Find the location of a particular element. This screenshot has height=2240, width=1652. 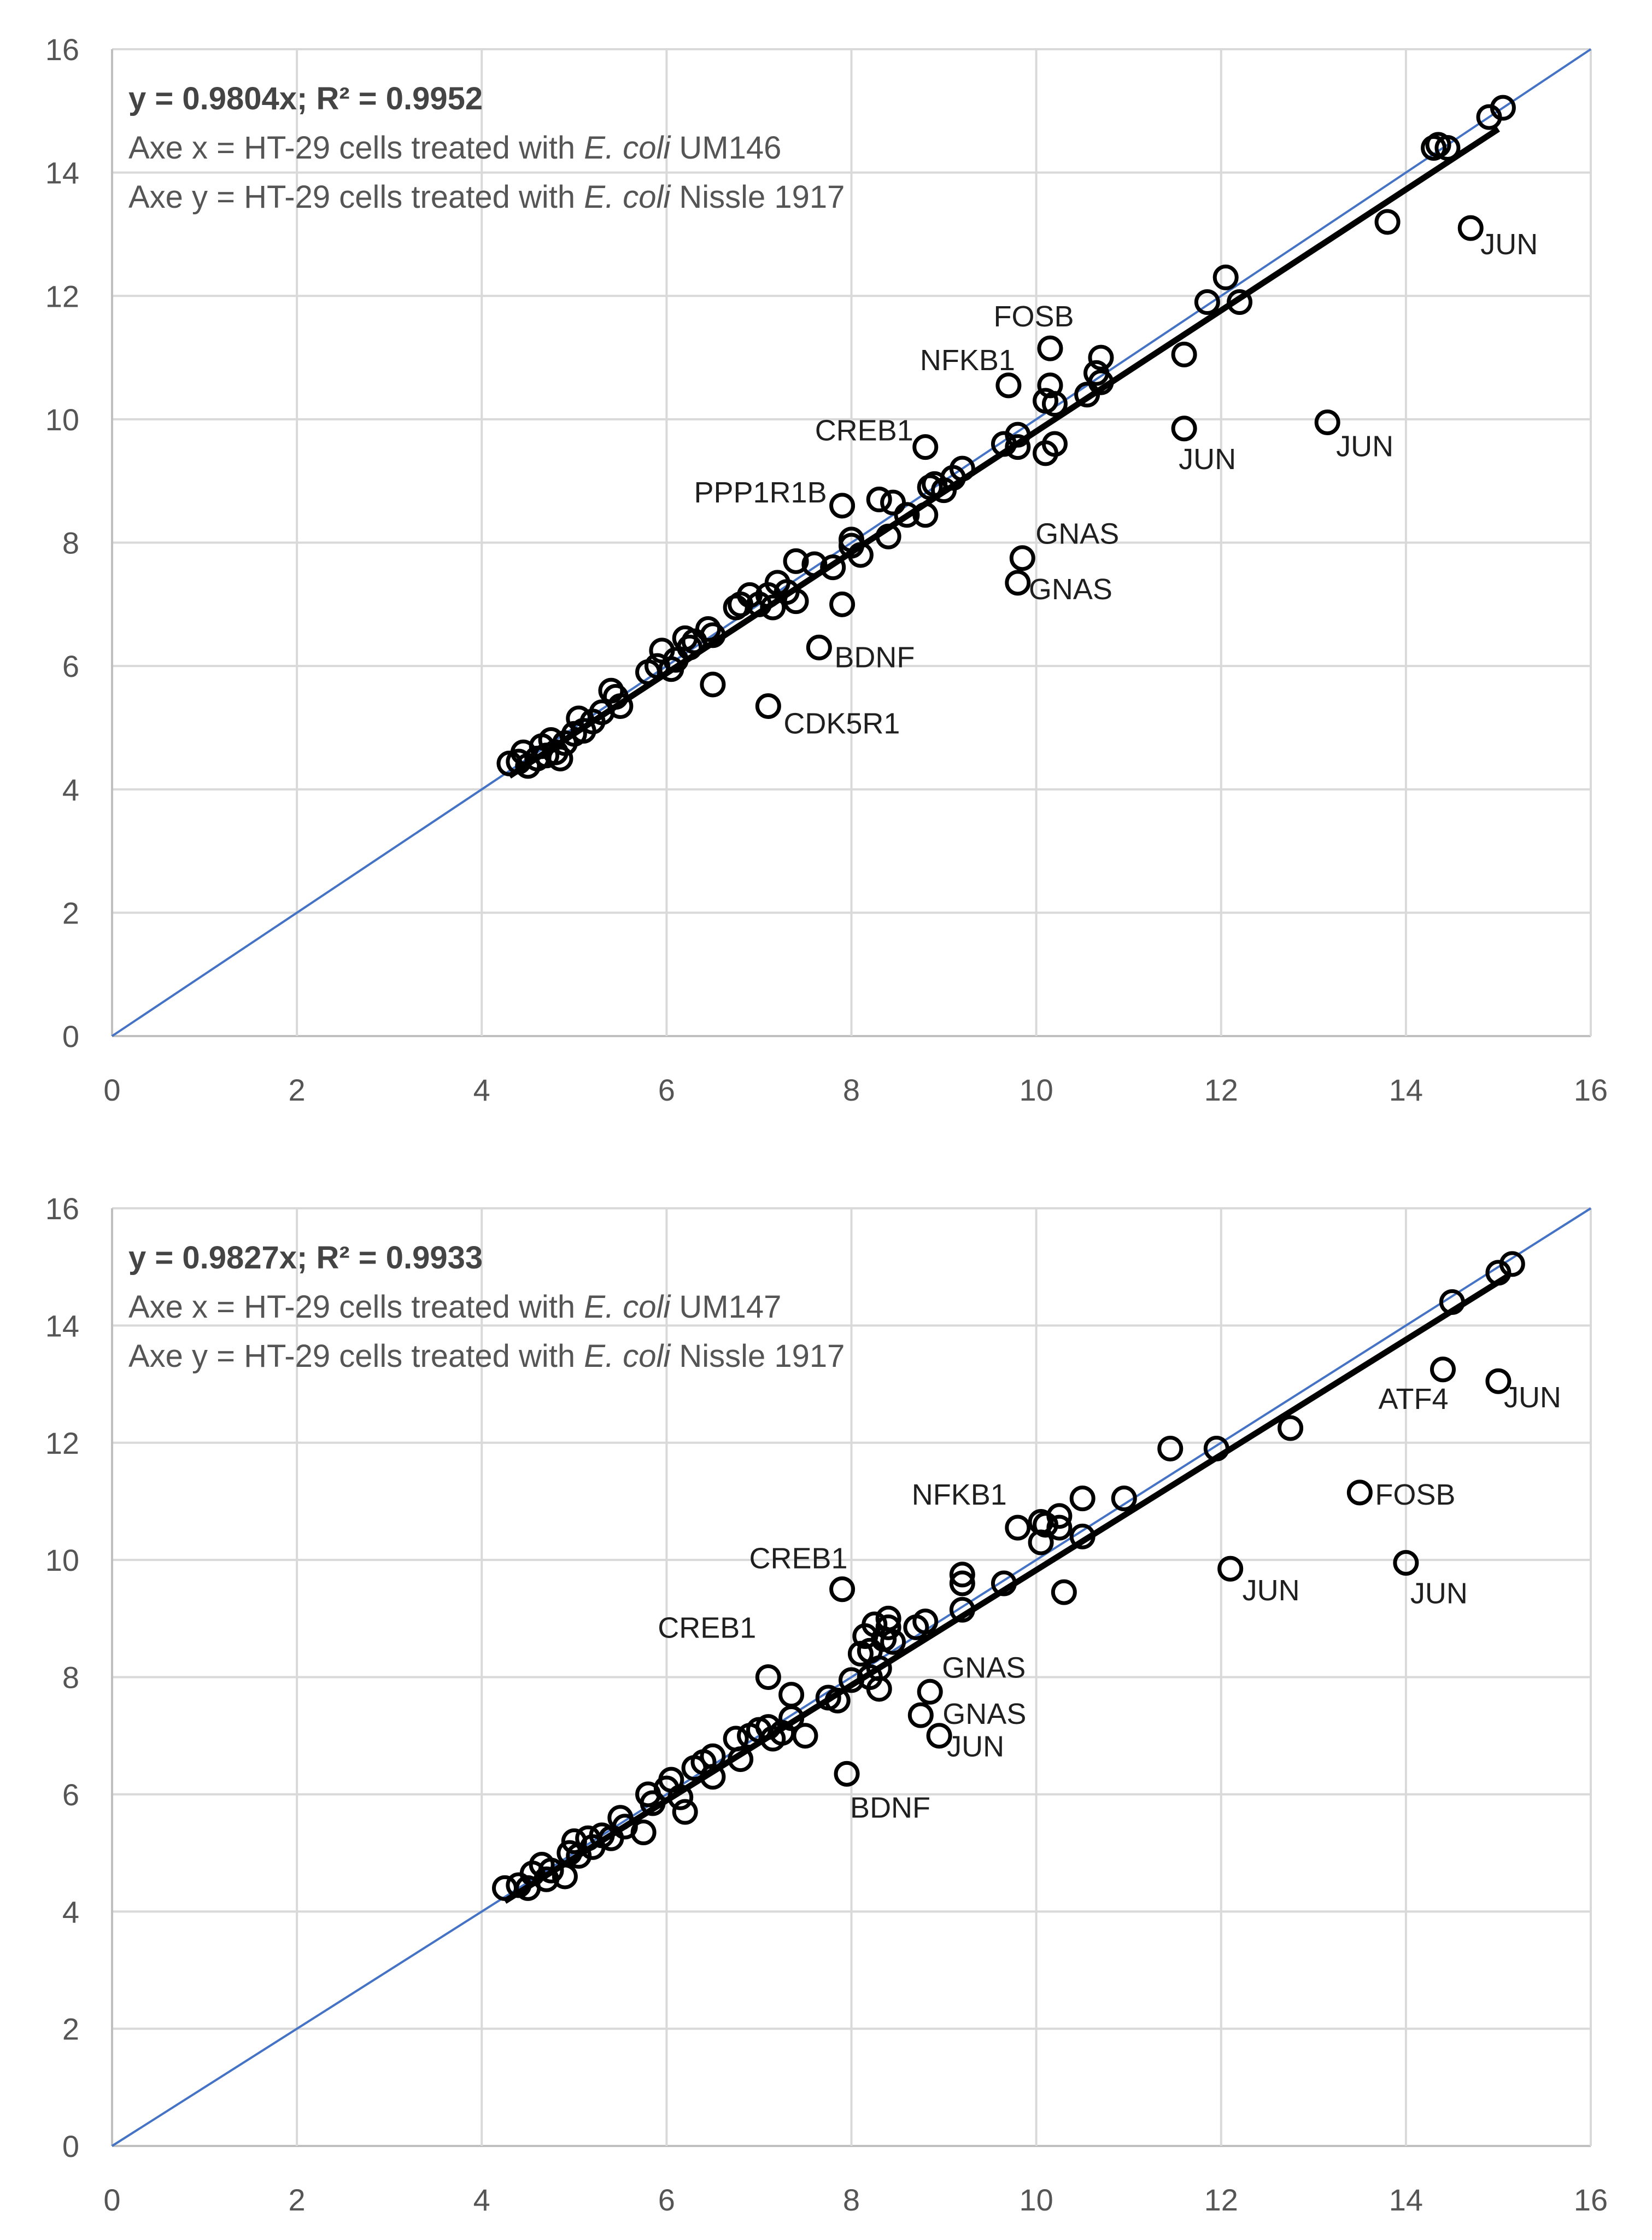

x-note-suffix: UM147 is located at coordinates (726, 1307).